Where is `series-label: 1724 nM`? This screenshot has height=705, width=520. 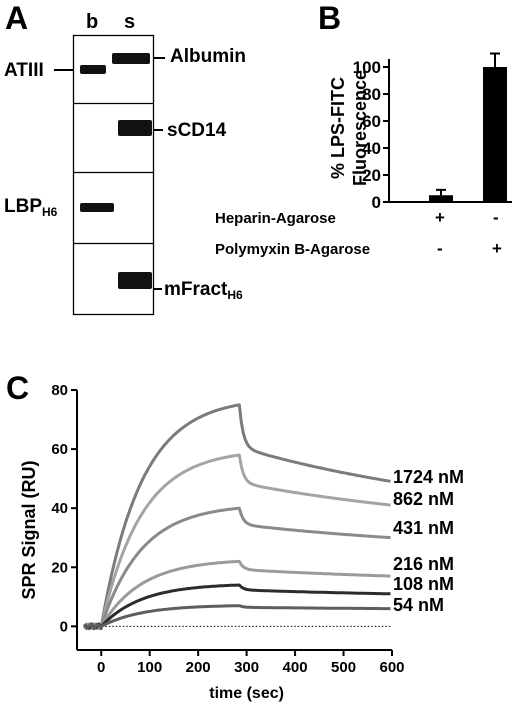
series-label: 1724 nM is located at coordinates (428, 477).